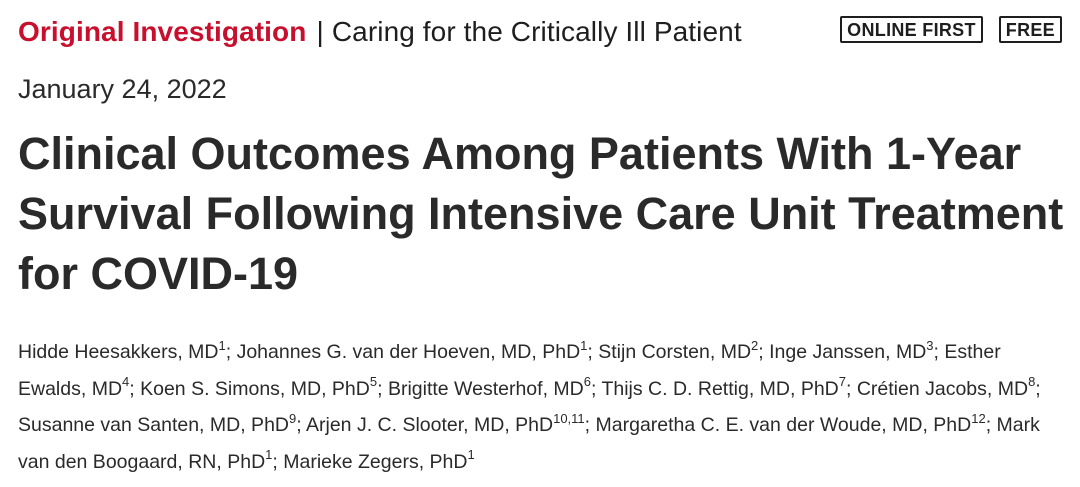  What do you see at coordinates (153, 425) in the screenshot?
I see `author-name: Susanne van Santen, MD, PhD` at bounding box center [153, 425].